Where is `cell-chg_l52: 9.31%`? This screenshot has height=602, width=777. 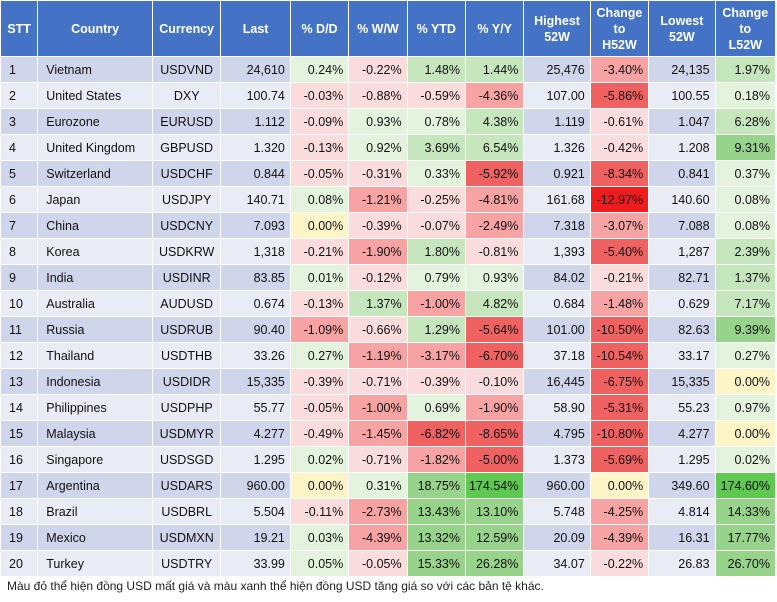 cell-chg_l52: 9.31% is located at coordinates (745, 147).